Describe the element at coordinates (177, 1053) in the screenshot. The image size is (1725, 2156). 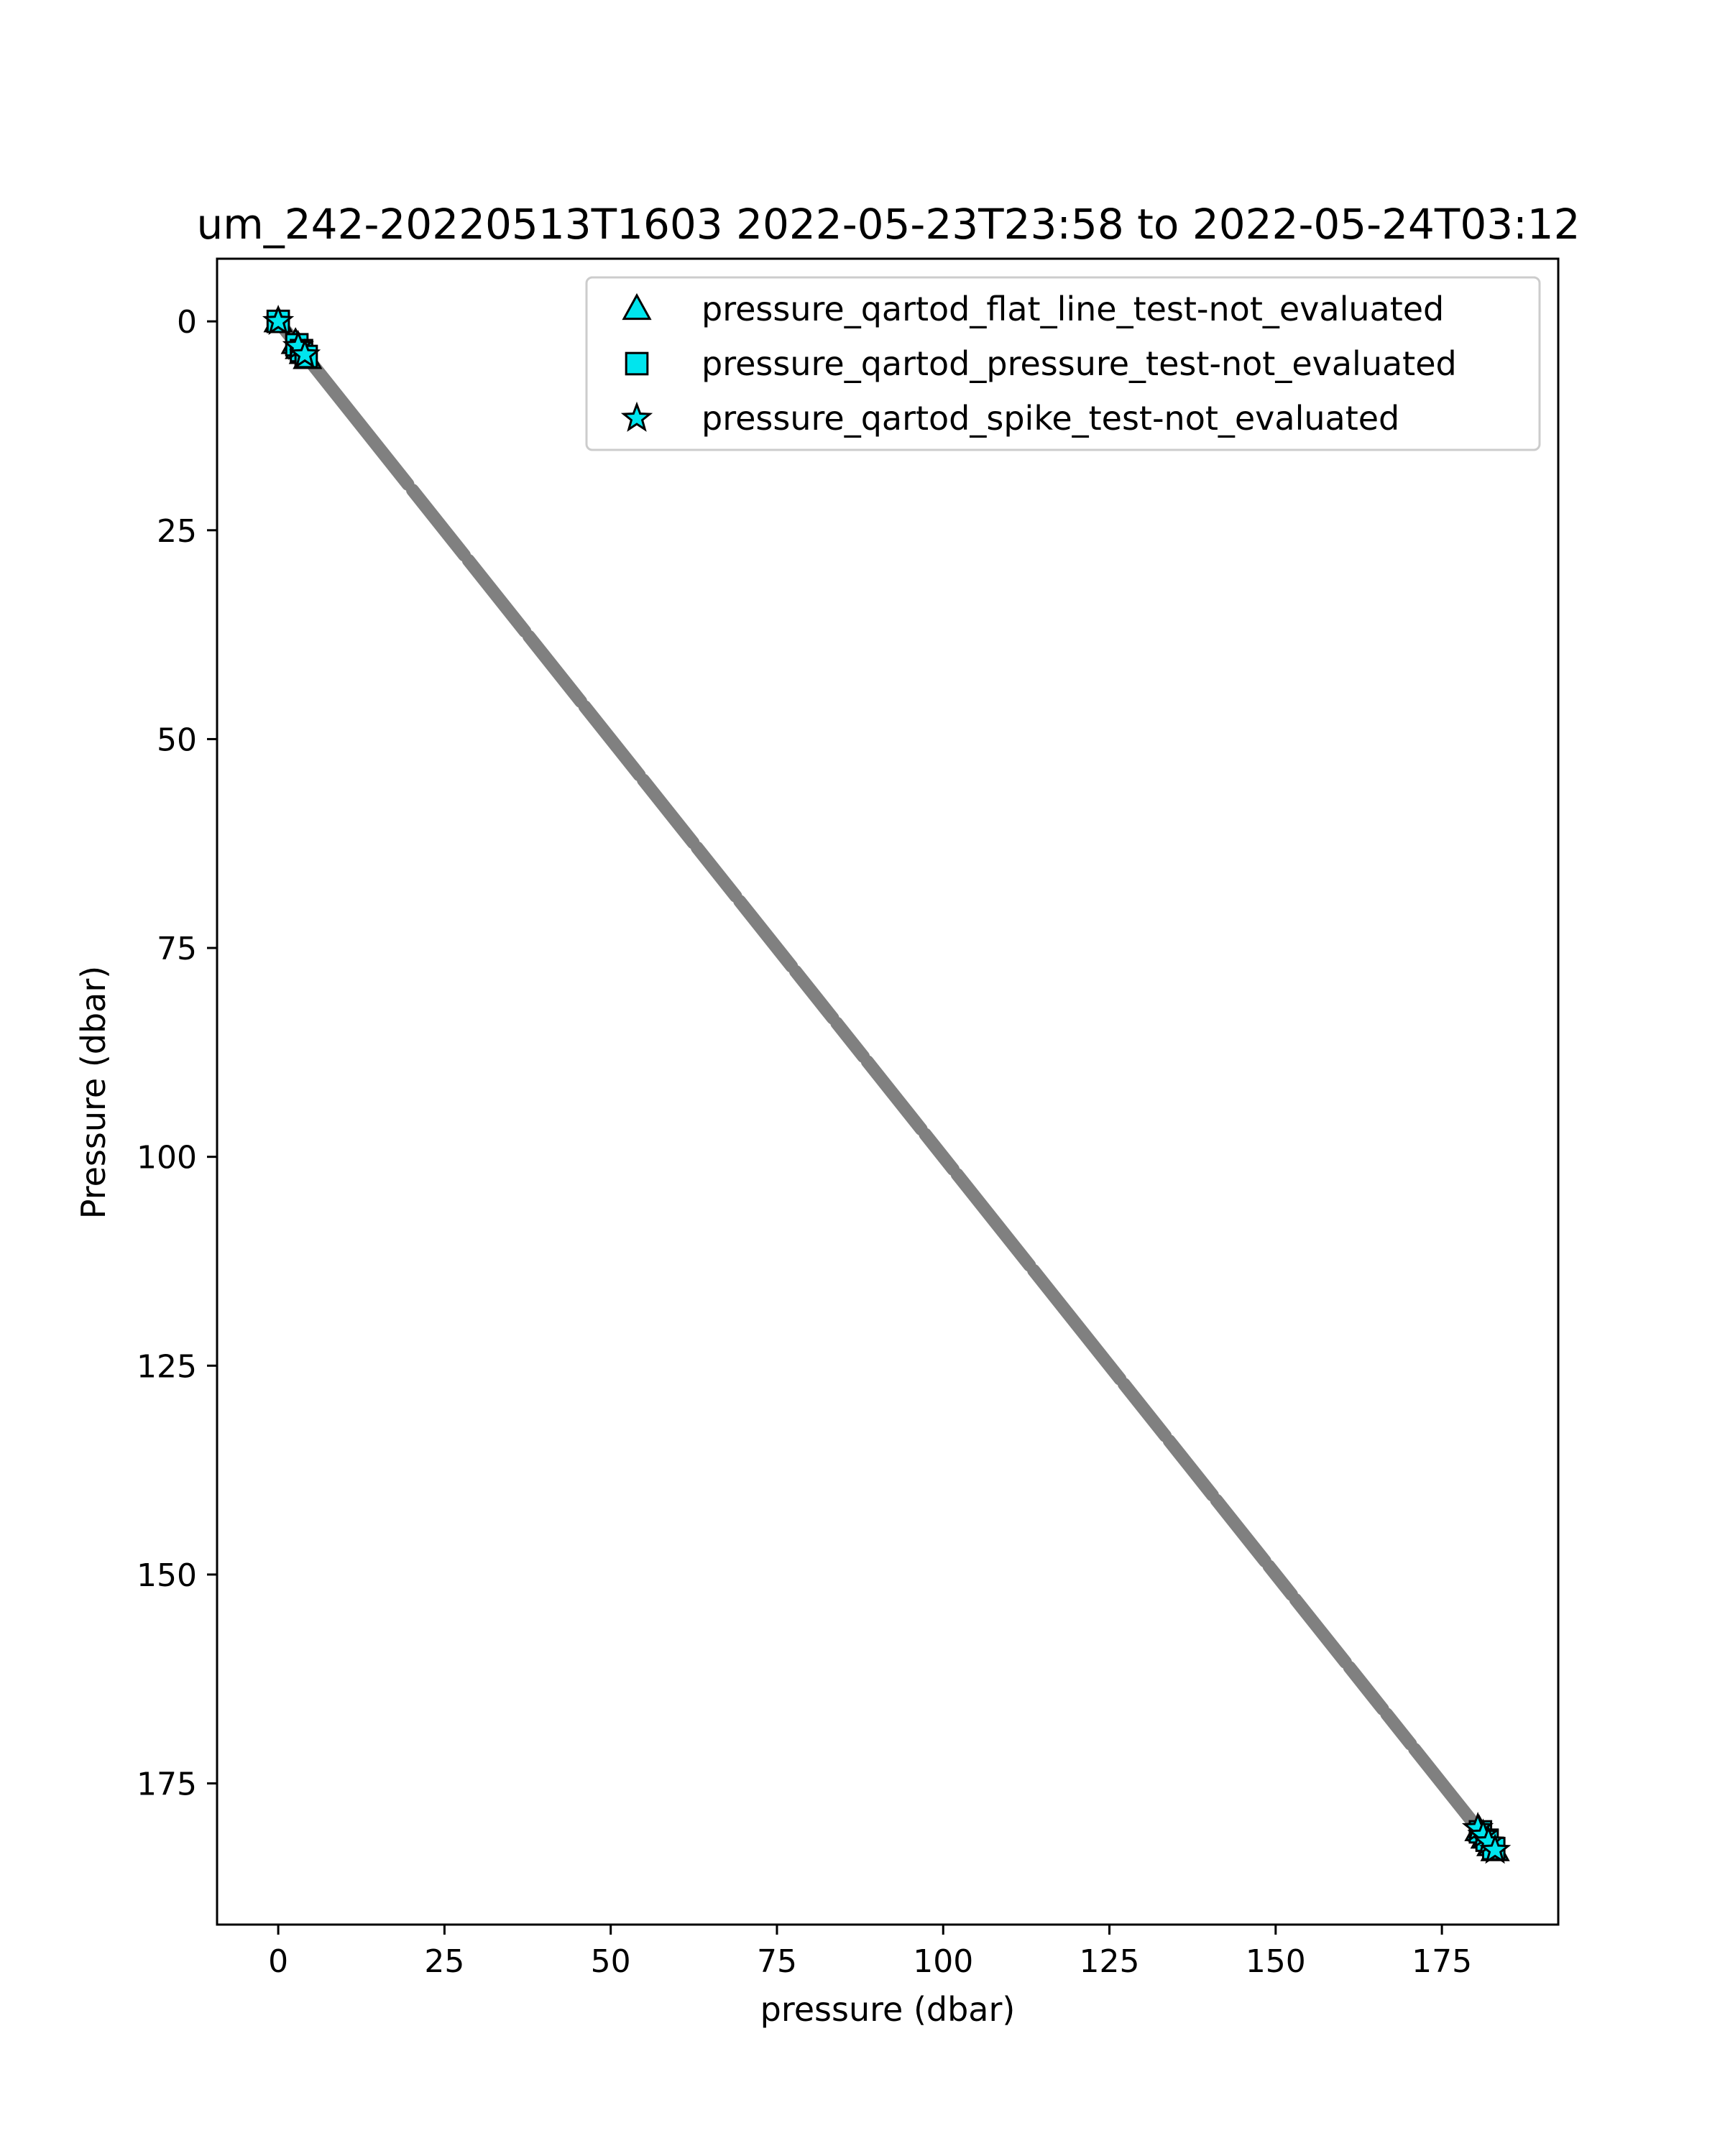
I see `y-axis: 0 25 50 75 100 125 150 175` at that location.